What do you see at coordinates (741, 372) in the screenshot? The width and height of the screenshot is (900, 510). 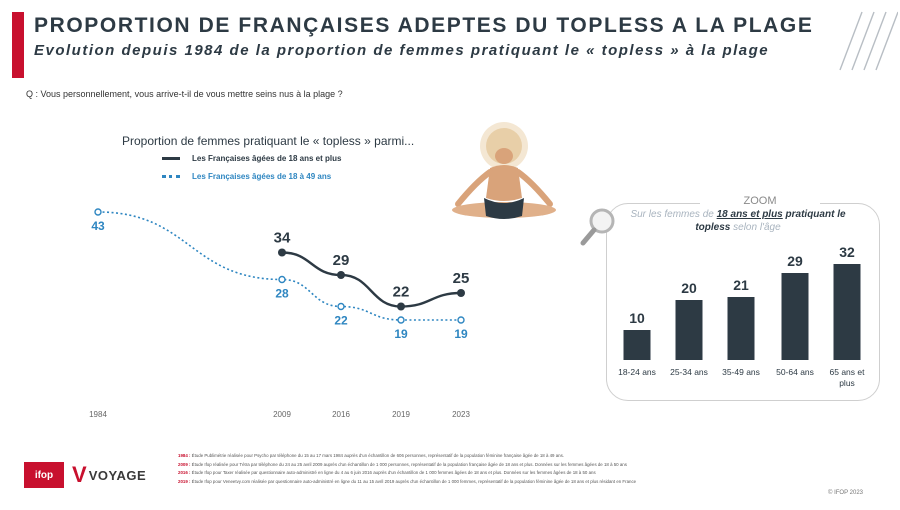 I see `category-label: 35-49 ans` at bounding box center [741, 372].